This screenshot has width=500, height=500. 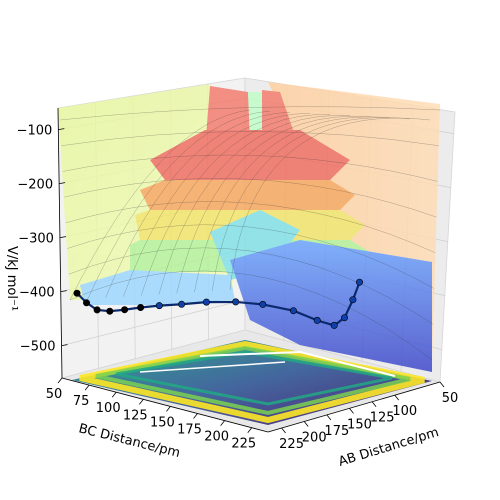 I want to click on surface-ridge-orange, so click(x=247, y=195).